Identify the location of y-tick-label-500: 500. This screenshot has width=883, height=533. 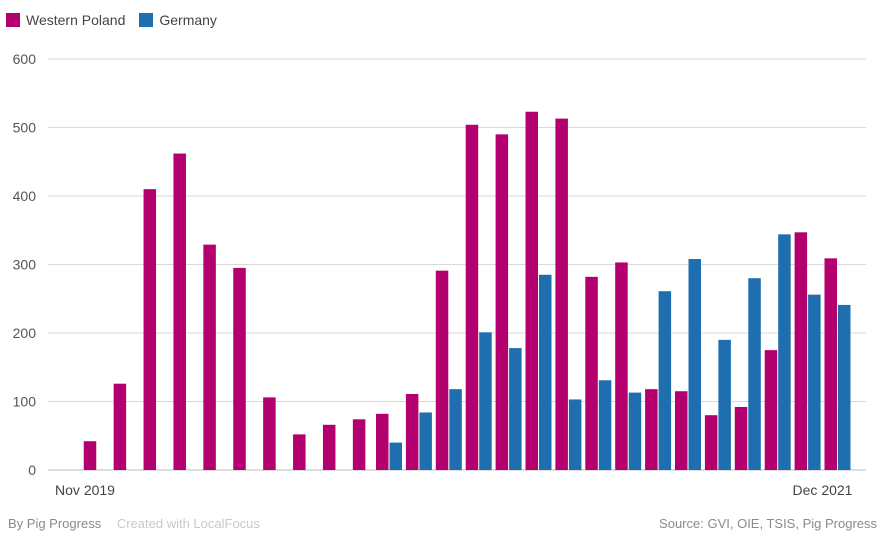
(25, 128).